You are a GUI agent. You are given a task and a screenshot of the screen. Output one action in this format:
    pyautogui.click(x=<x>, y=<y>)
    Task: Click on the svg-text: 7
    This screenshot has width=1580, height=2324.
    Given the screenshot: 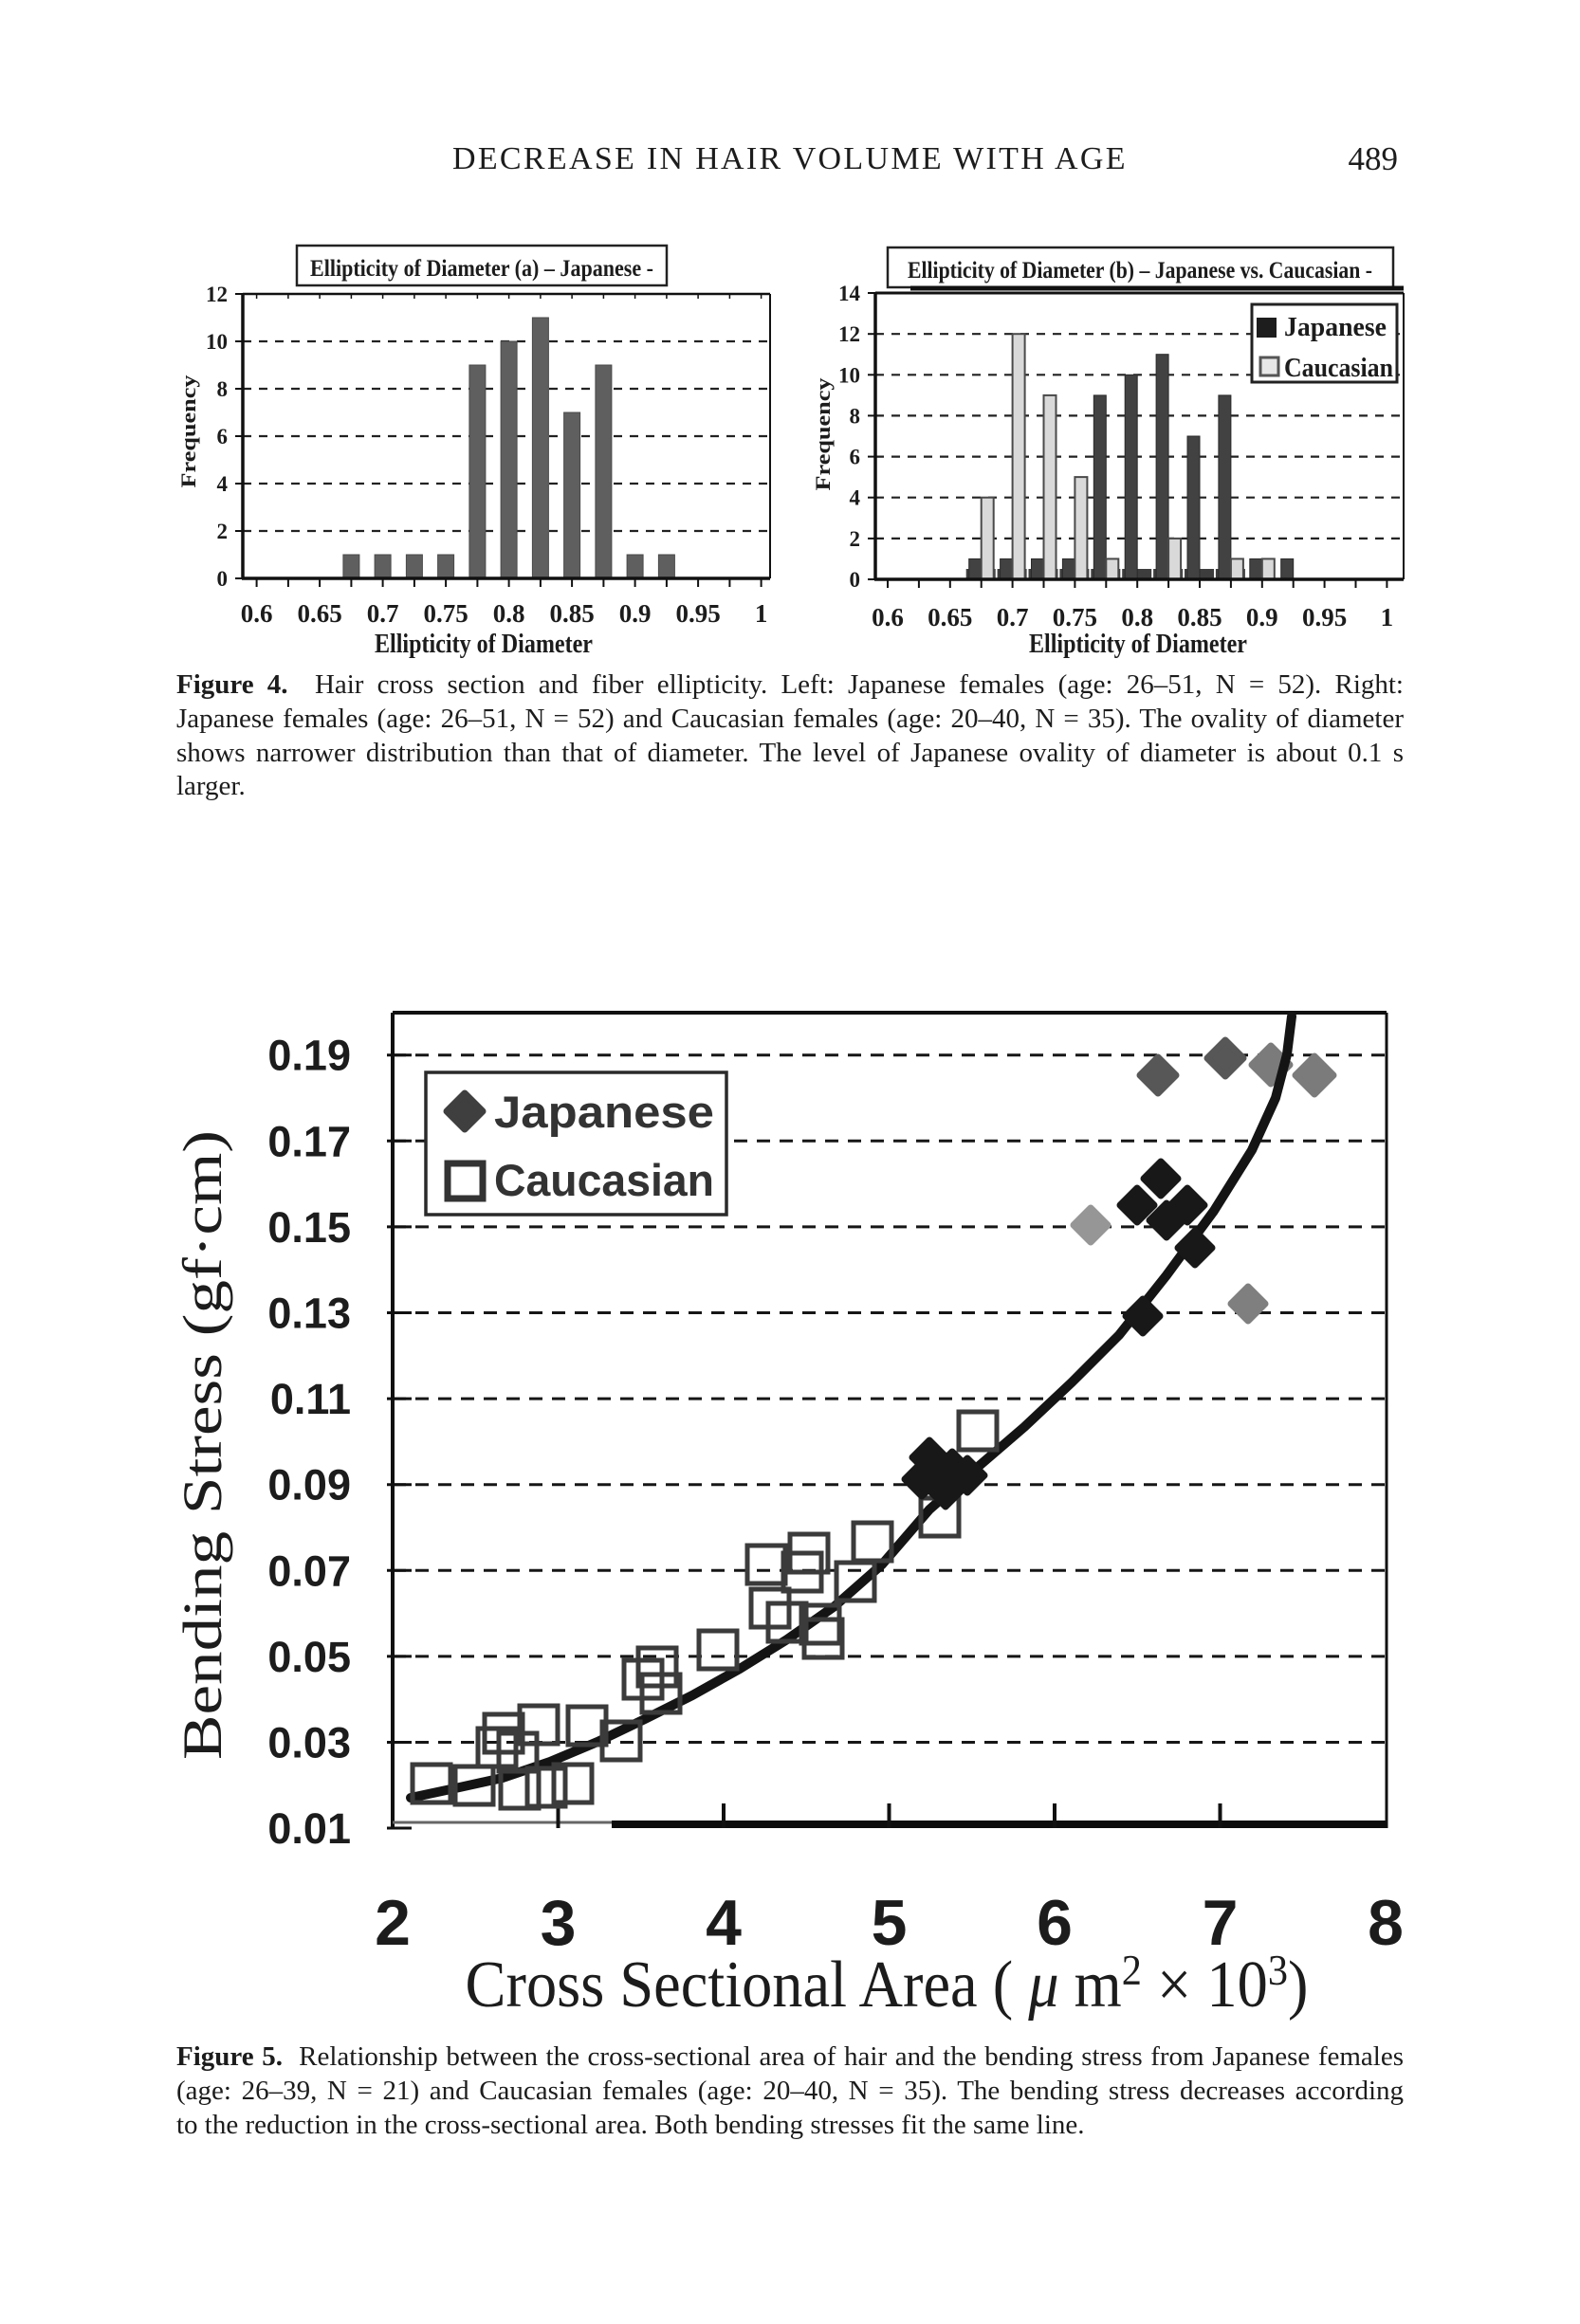 What is the action you would take?
    pyautogui.click(x=1221, y=1923)
    